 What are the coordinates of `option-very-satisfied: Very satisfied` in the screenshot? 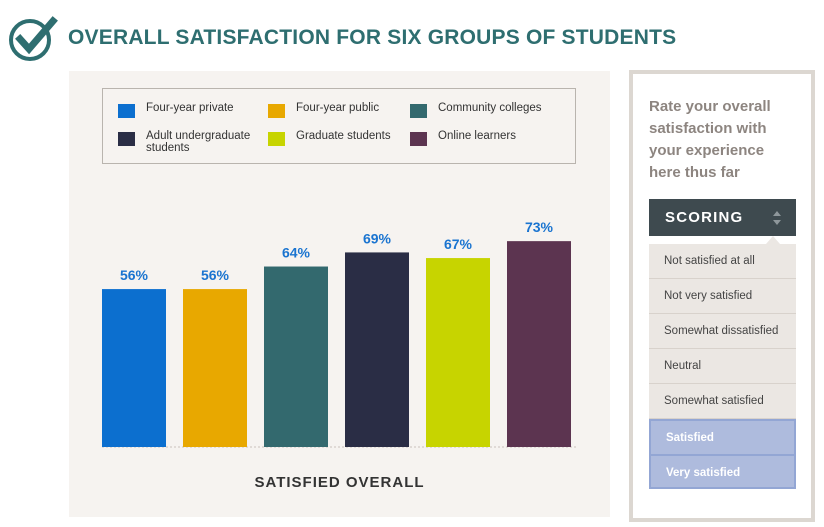 It's located at (722, 471).